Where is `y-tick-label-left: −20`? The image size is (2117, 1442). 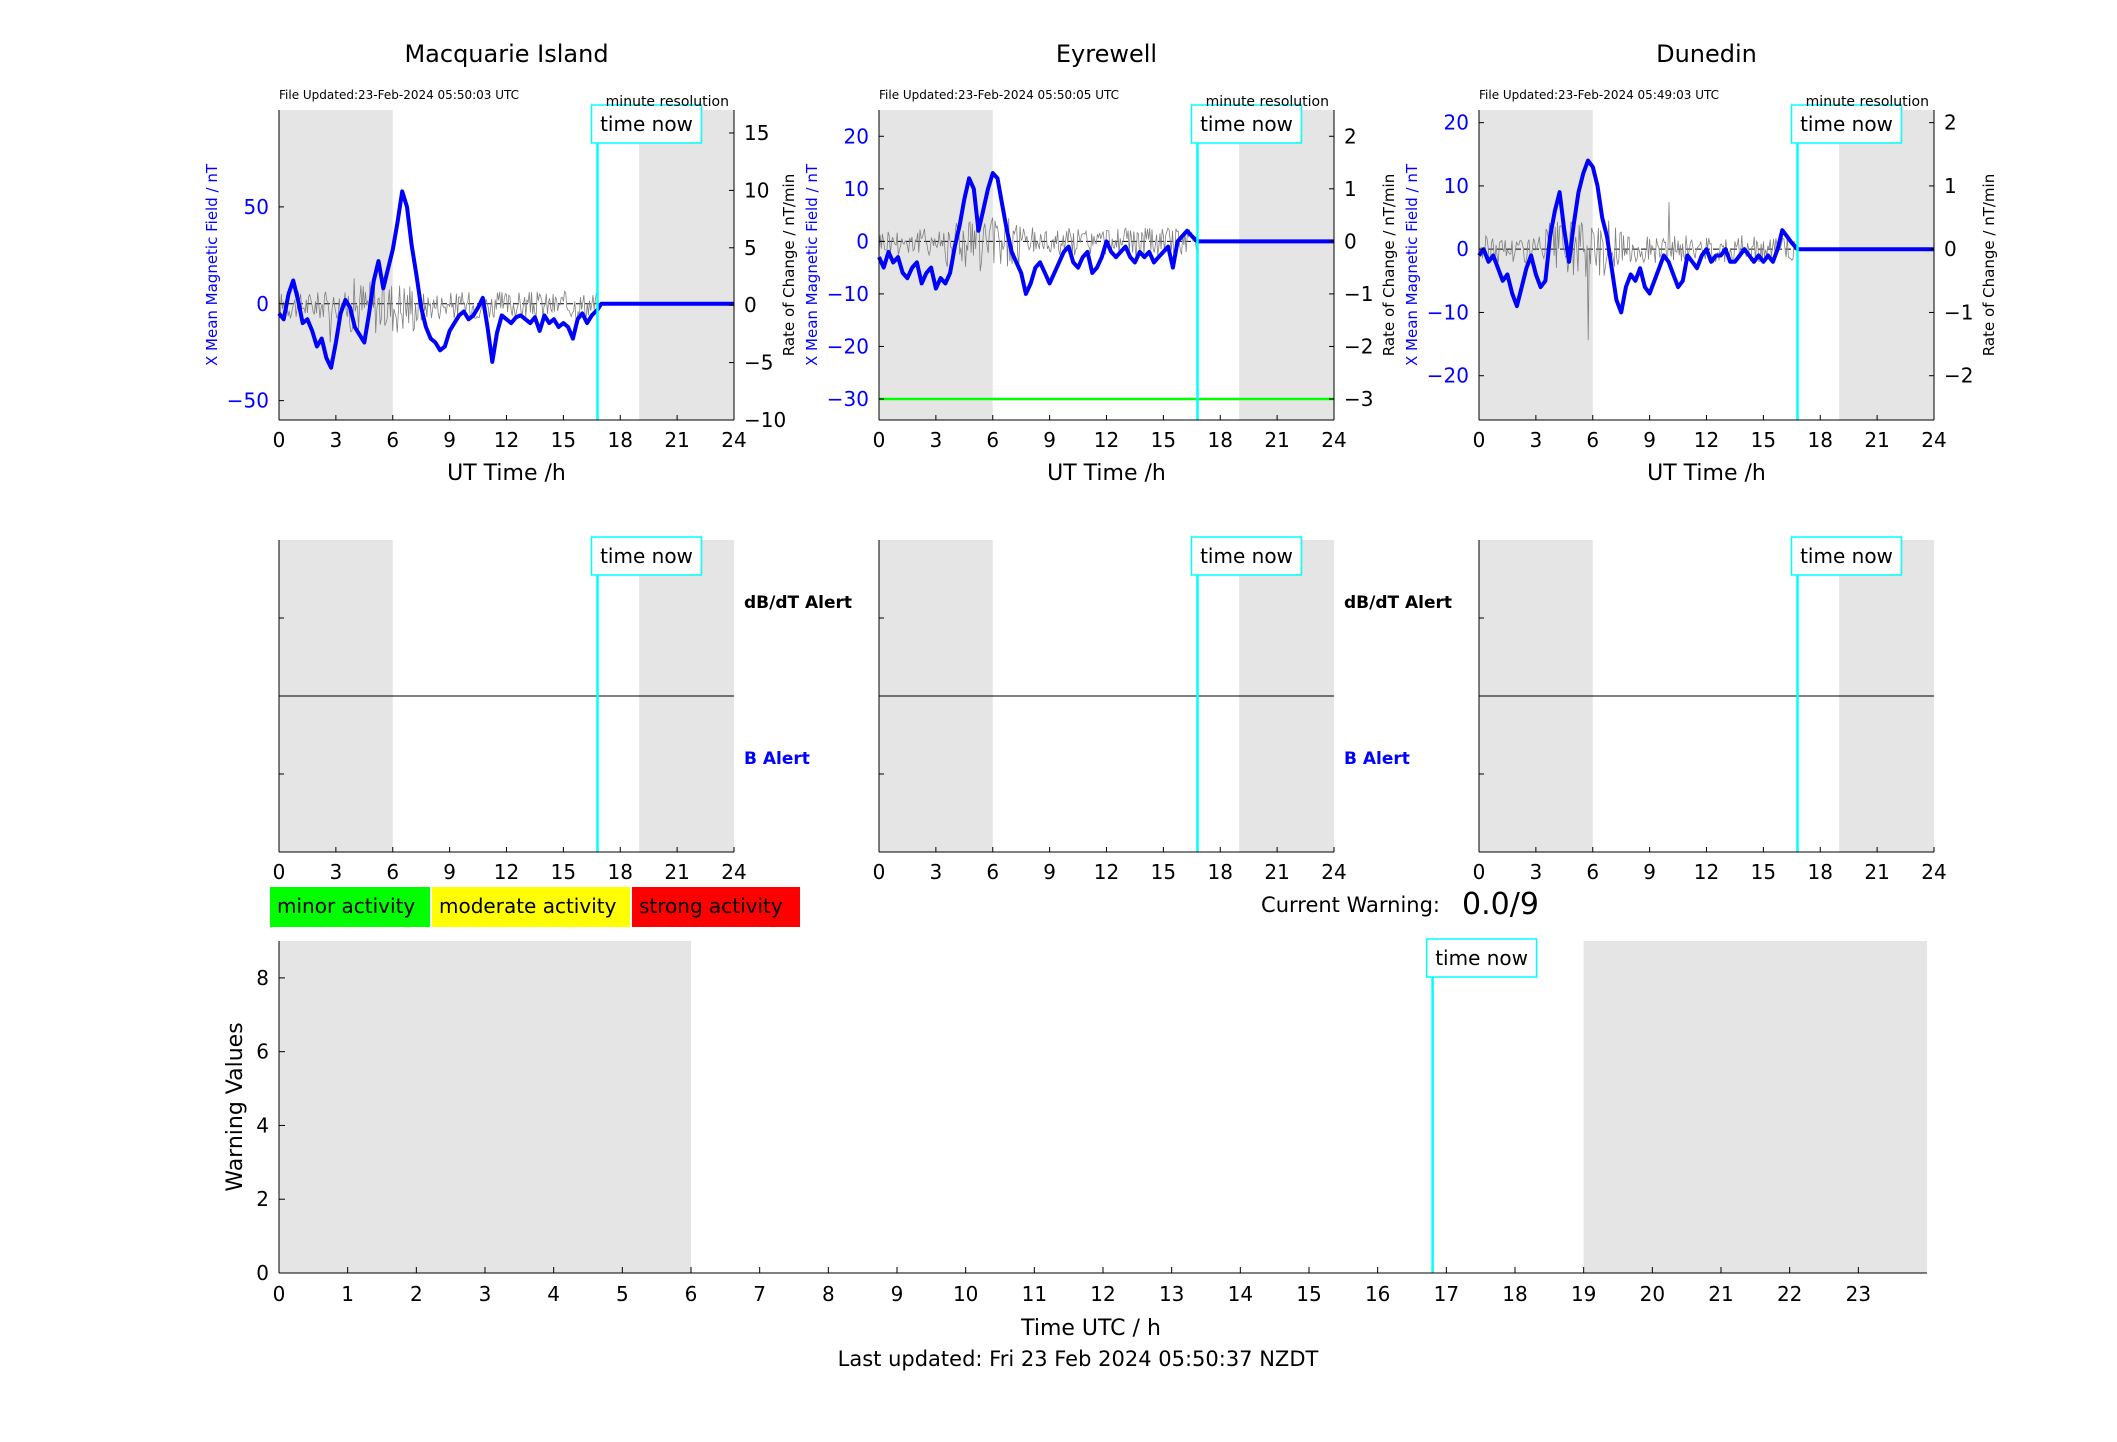 y-tick-label-left: −20 is located at coordinates (1448, 376).